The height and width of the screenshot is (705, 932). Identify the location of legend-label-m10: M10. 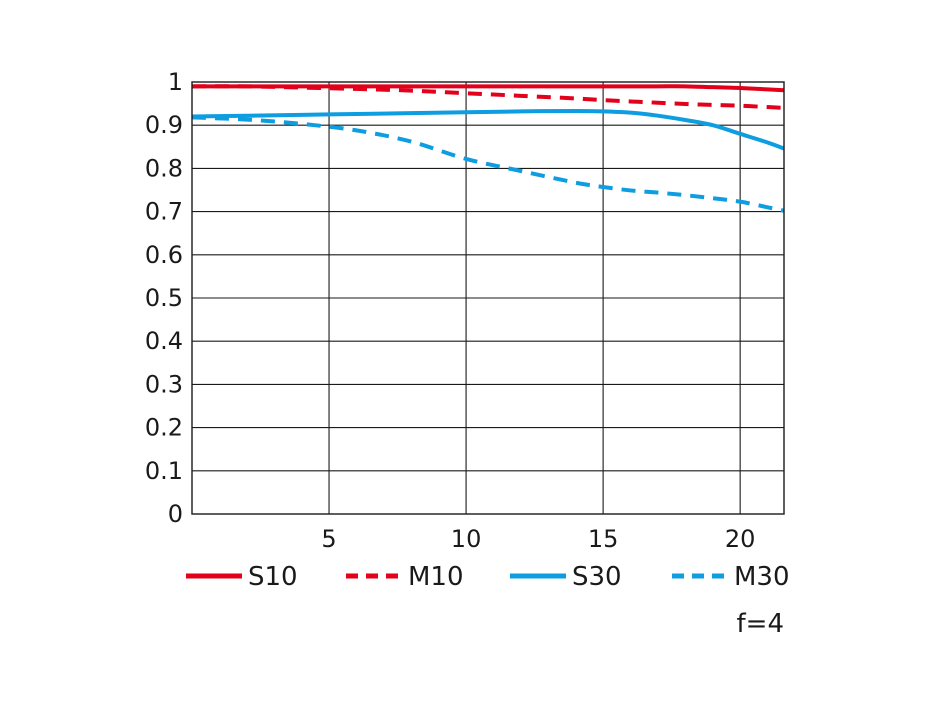
(436, 577).